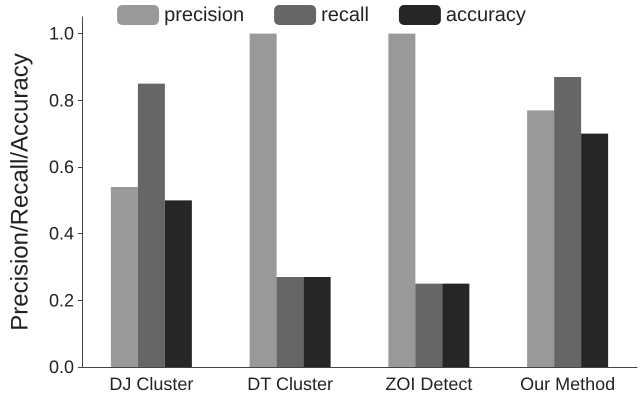 Image resolution: width=643 pixels, height=407 pixels. What do you see at coordinates (290, 384) in the screenshot?
I see `x-tick-label: DT Cluster` at bounding box center [290, 384].